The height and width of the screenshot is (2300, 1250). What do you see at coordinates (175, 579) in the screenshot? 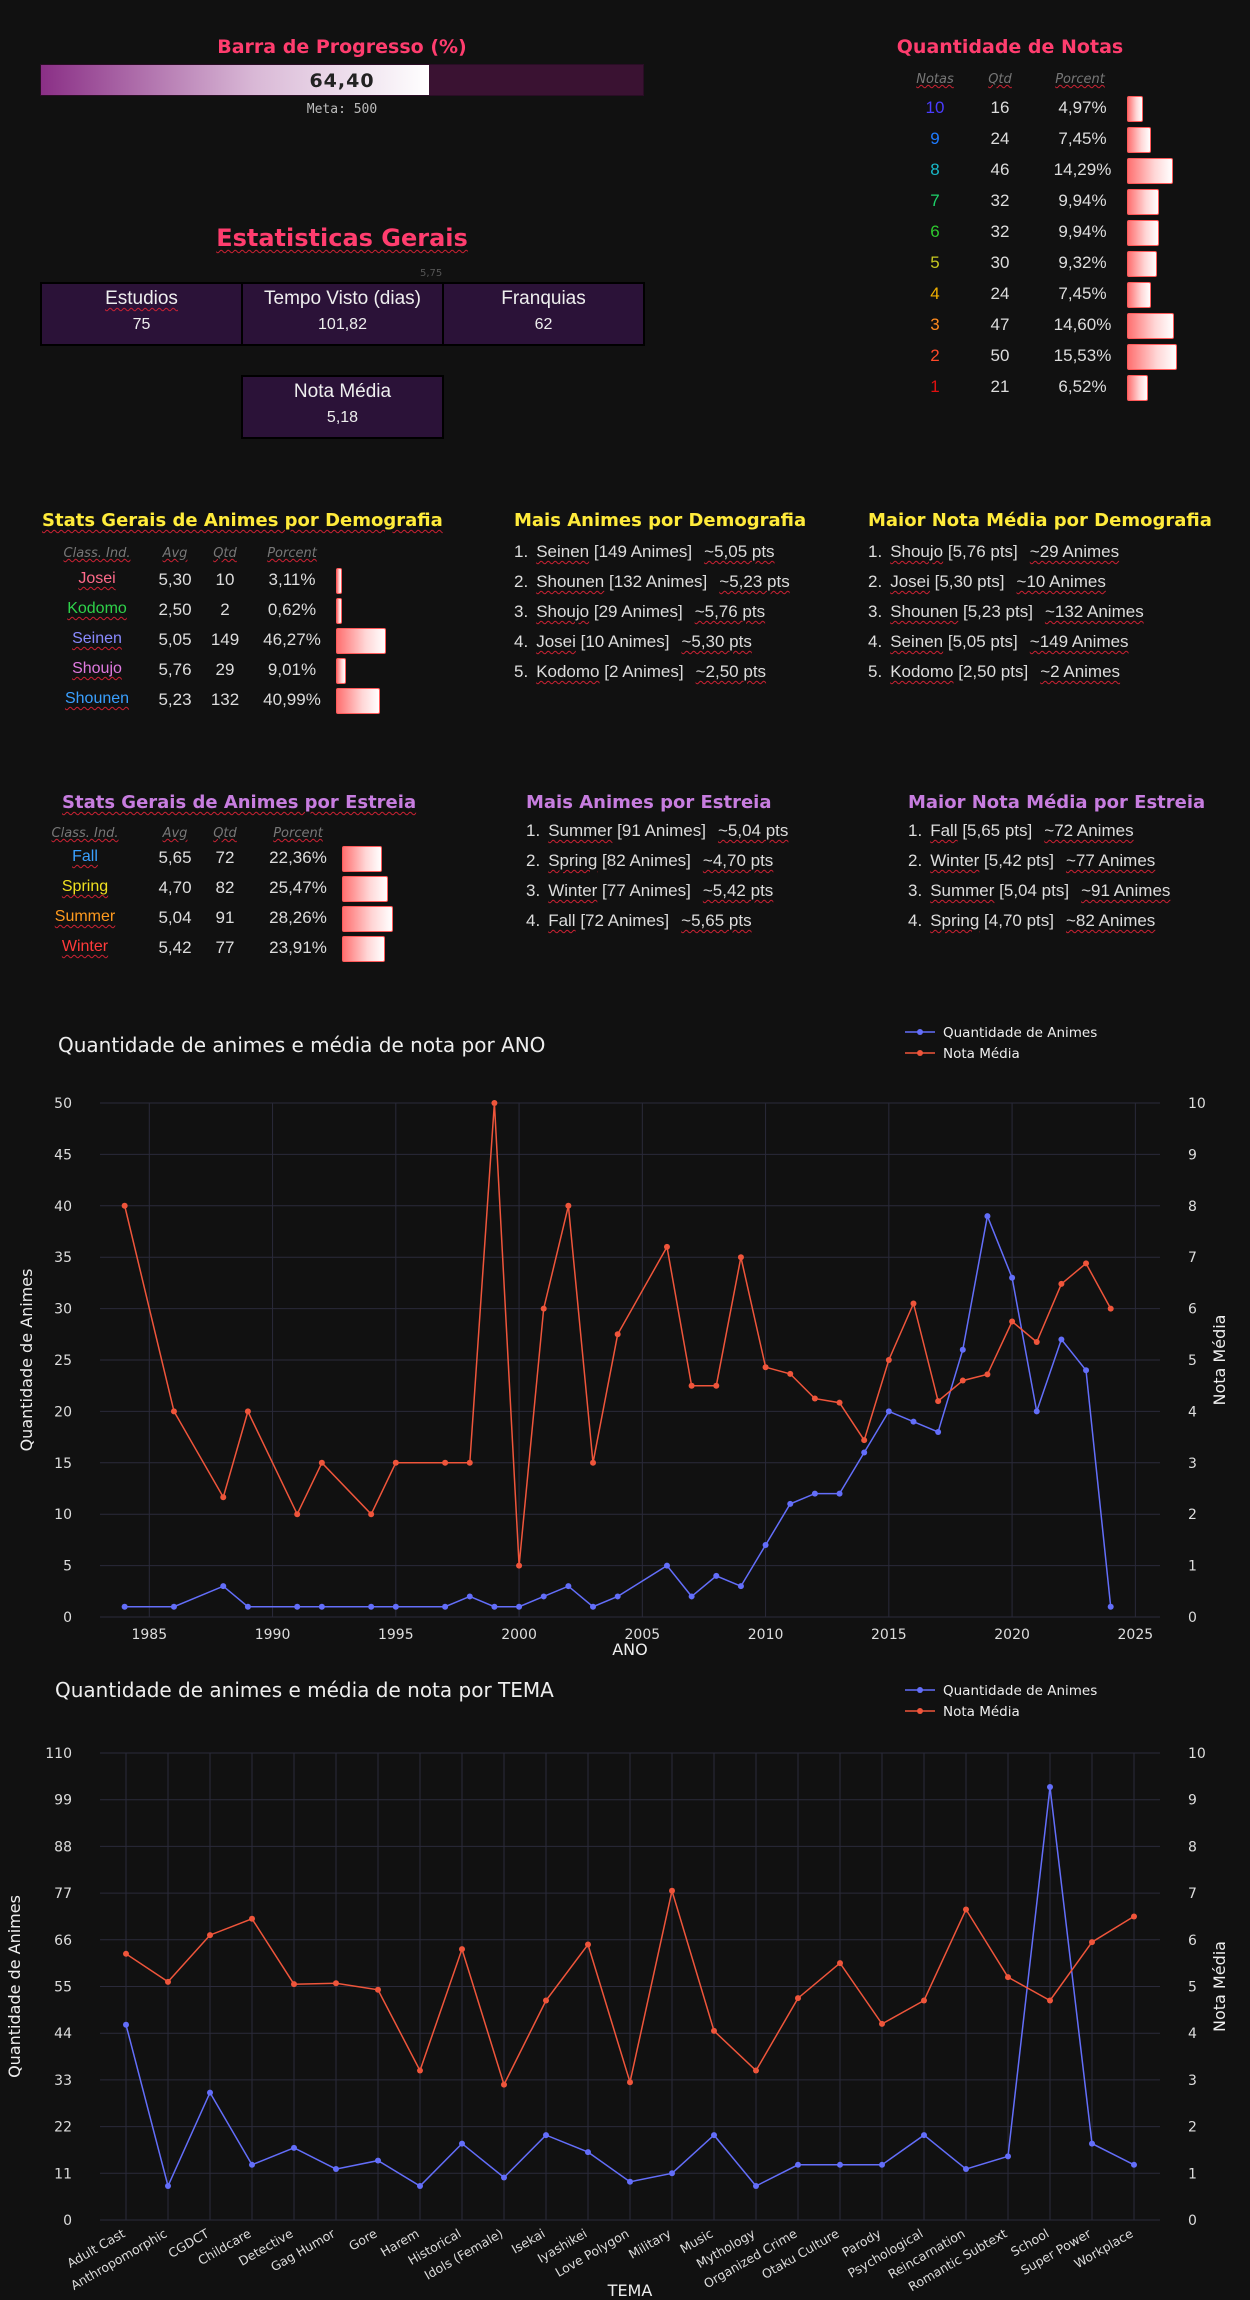
I see `demografia-row-avg: 5,30` at bounding box center [175, 579].